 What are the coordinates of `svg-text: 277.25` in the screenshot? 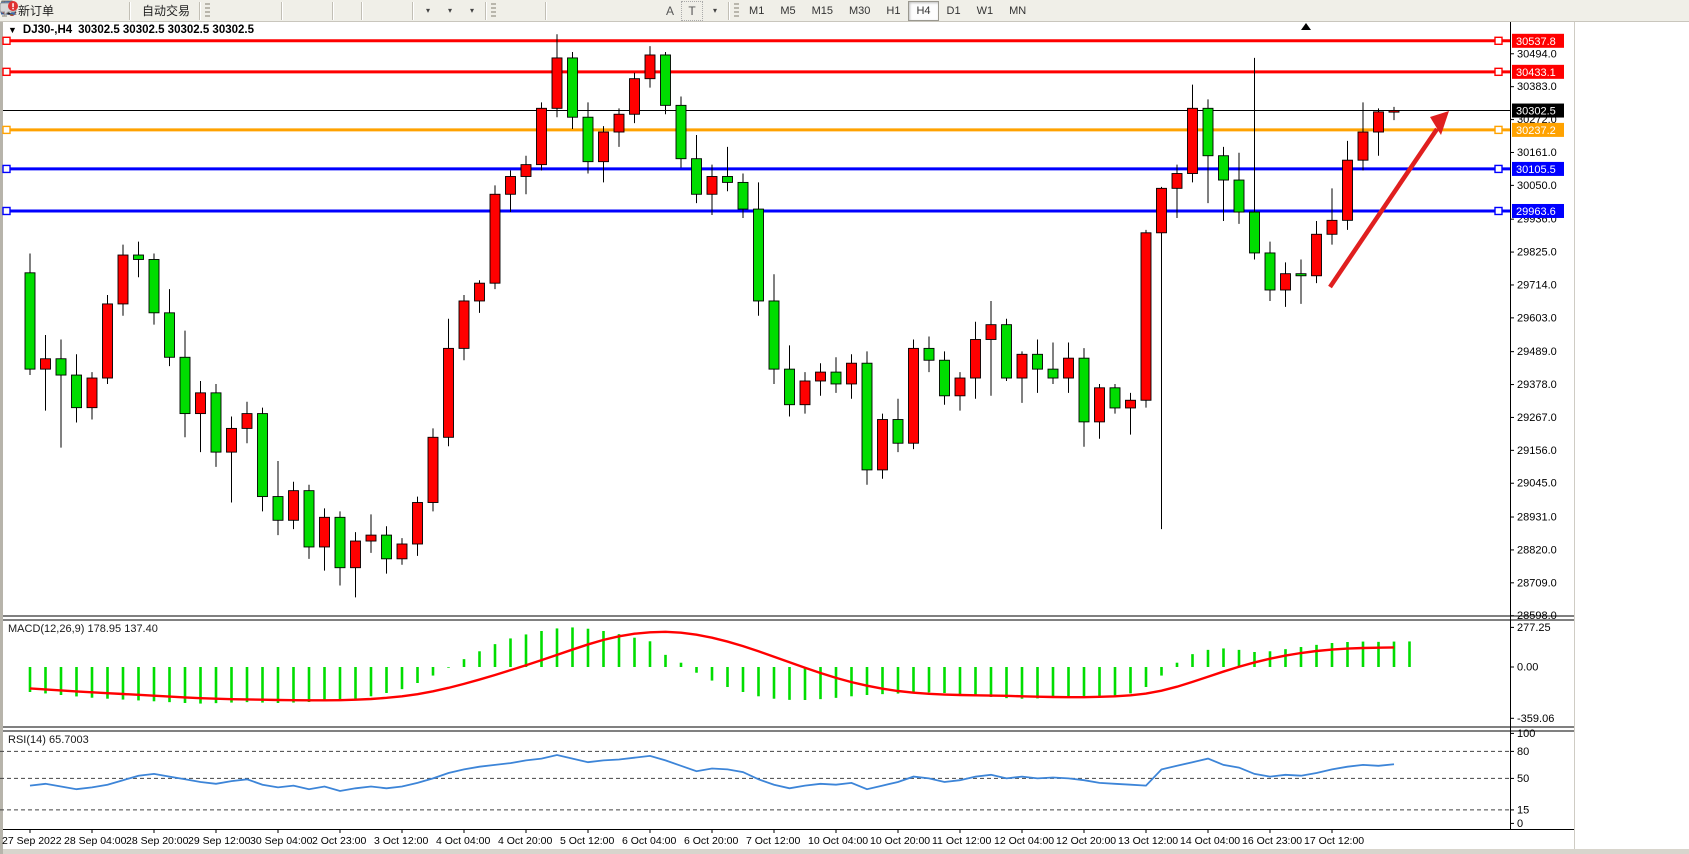 It's located at (1534, 628).